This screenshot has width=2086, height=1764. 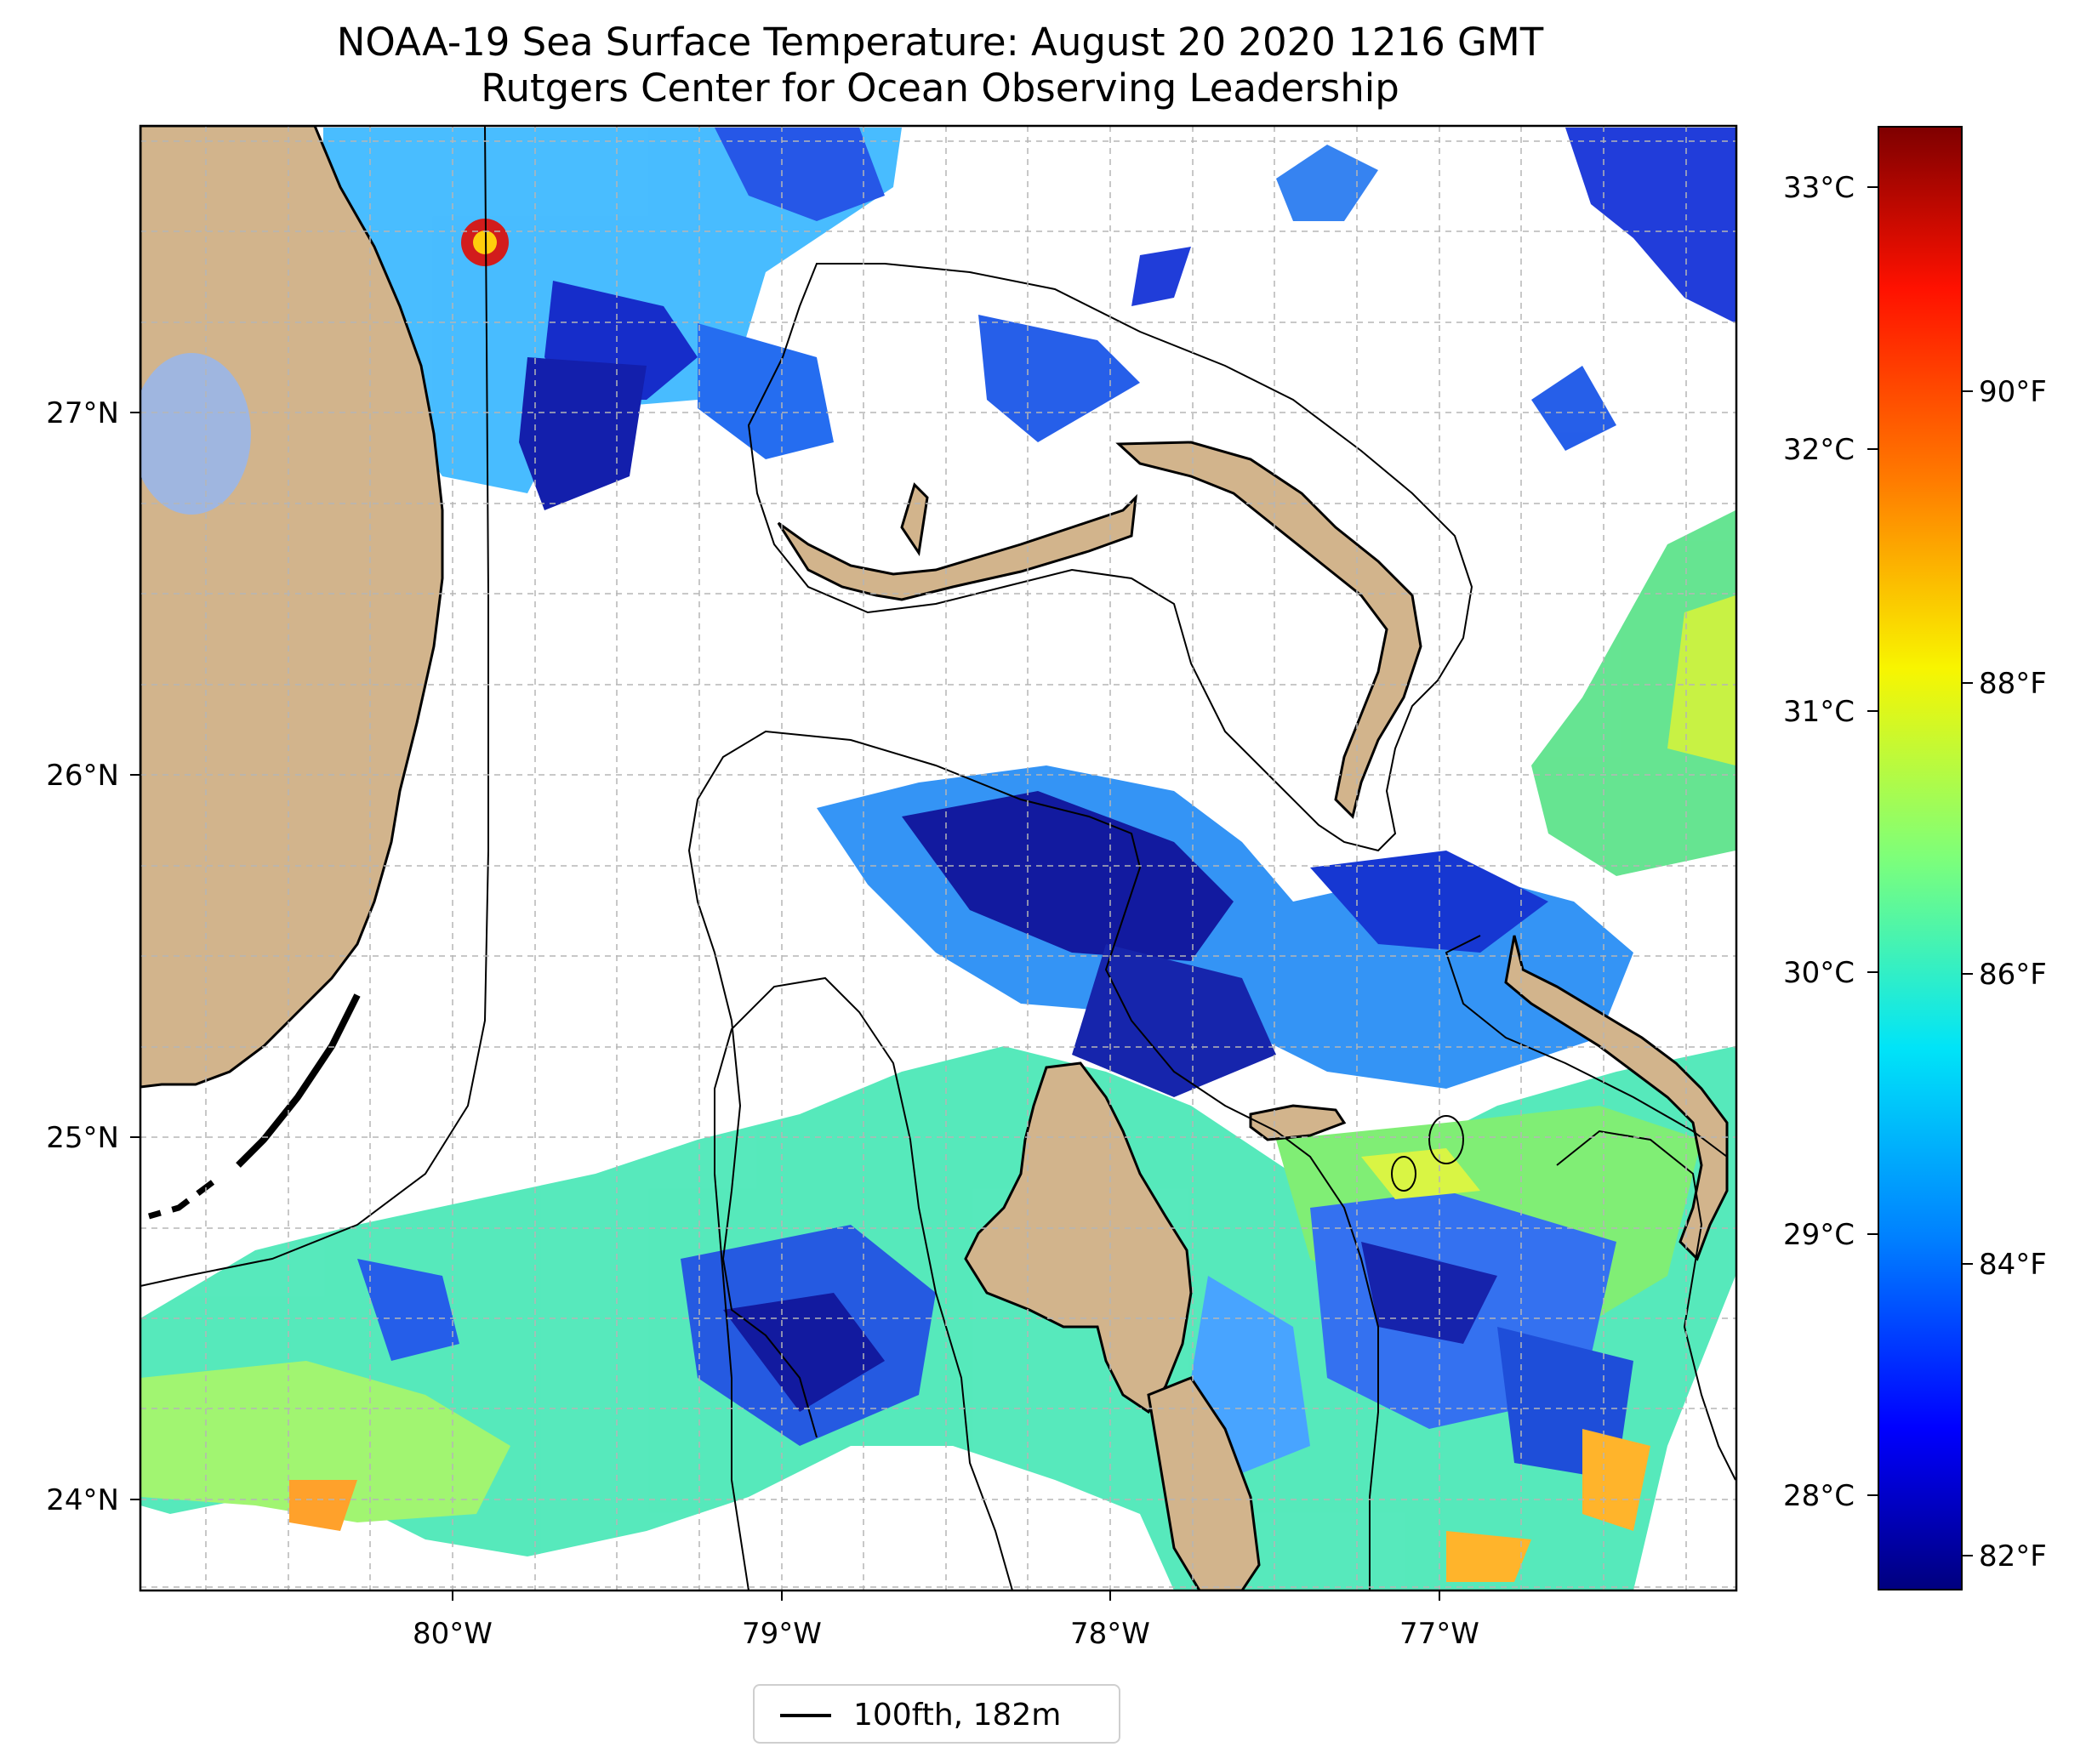 What do you see at coordinates (82, 776) in the screenshot?
I see `y-tick-label: 26°N` at bounding box center [82, 776].